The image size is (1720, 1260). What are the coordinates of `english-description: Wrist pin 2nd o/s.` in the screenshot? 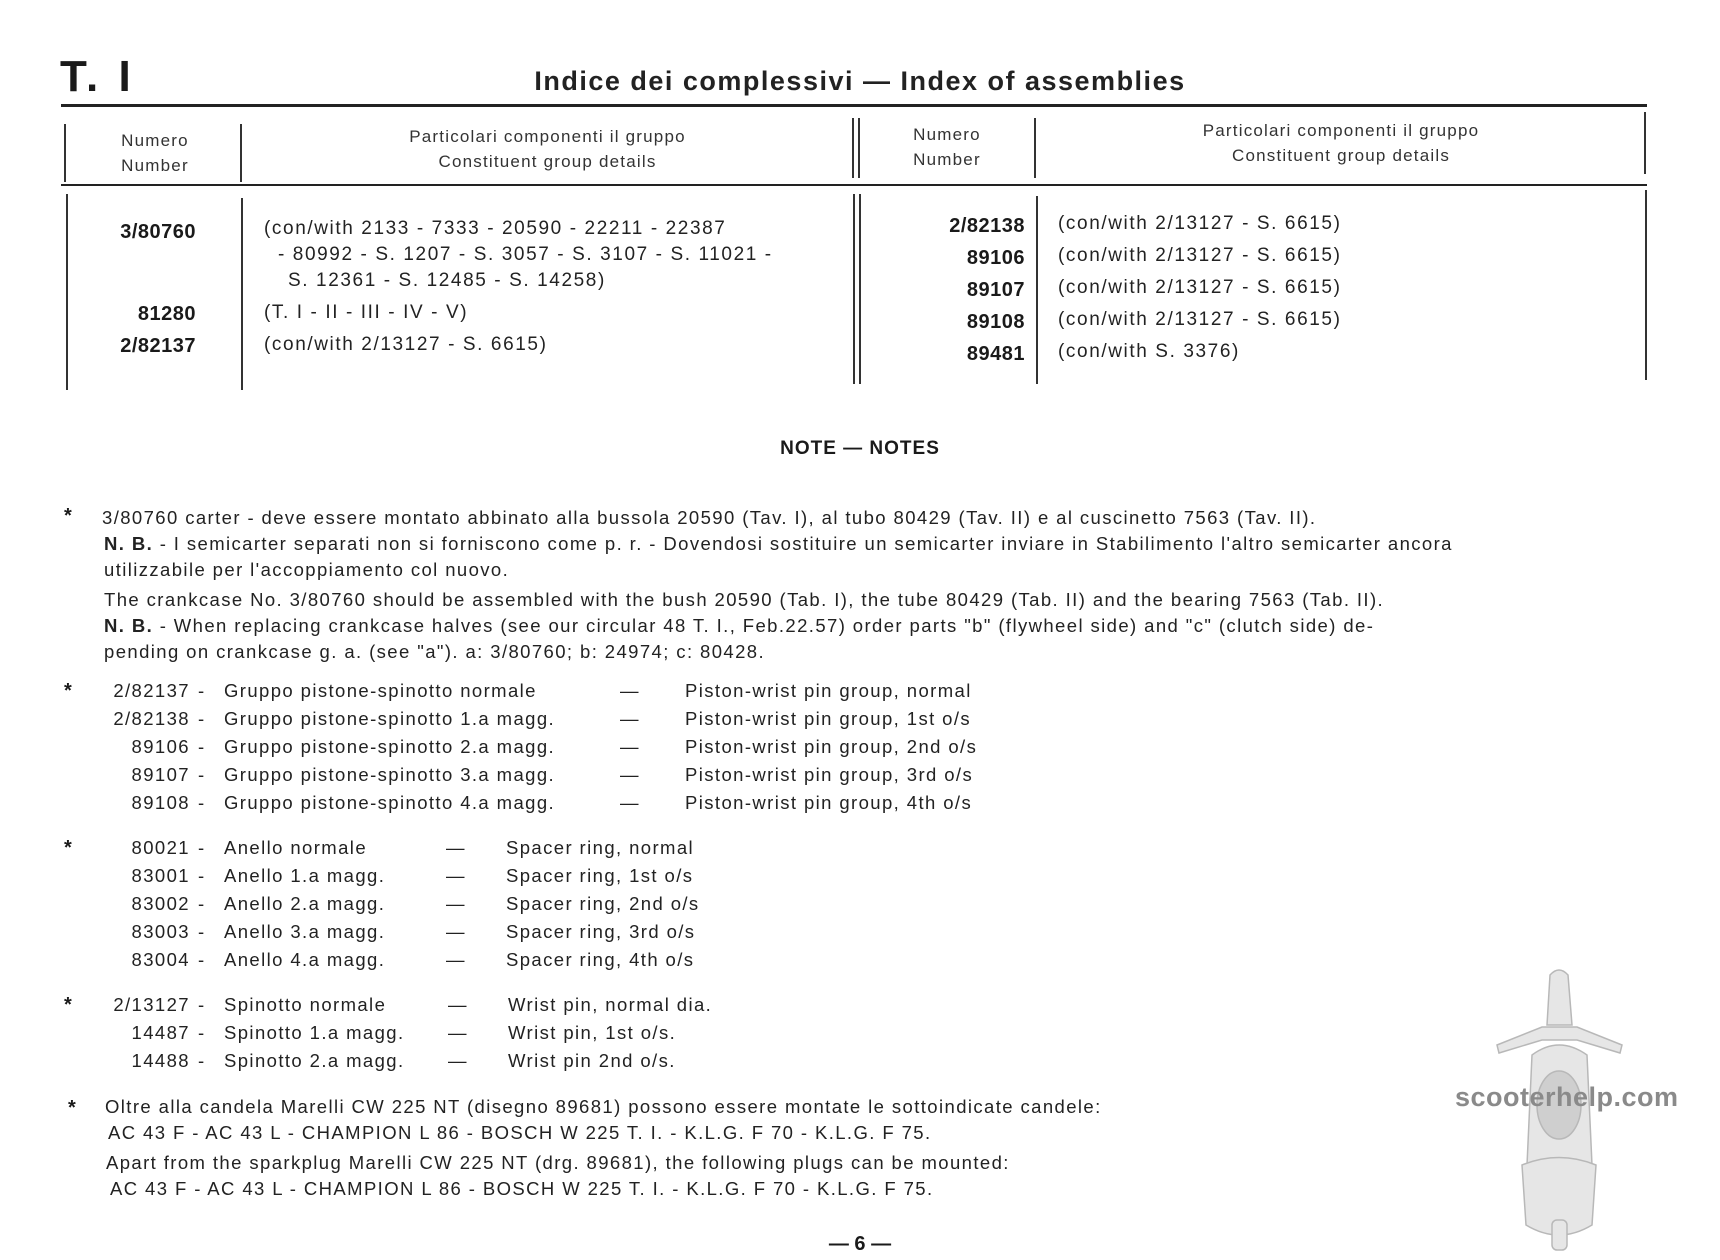 It's located at (592, 1060).